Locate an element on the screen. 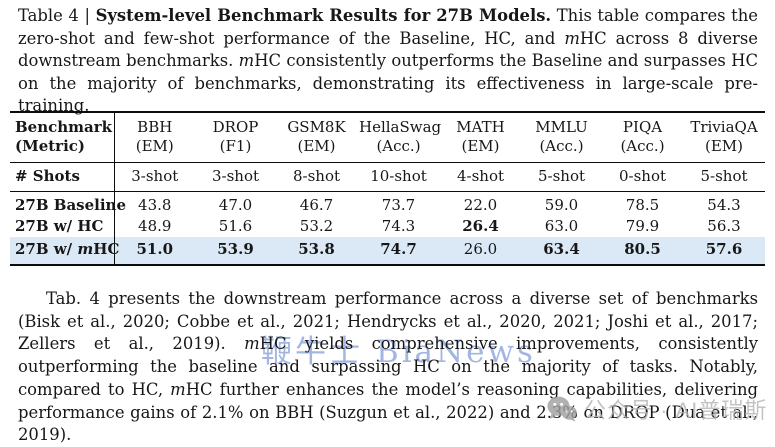 The height and width of the screenshot is (447, 775). col-header-piqa: PIQA (Acc.) is located at coordinates (642, 137).